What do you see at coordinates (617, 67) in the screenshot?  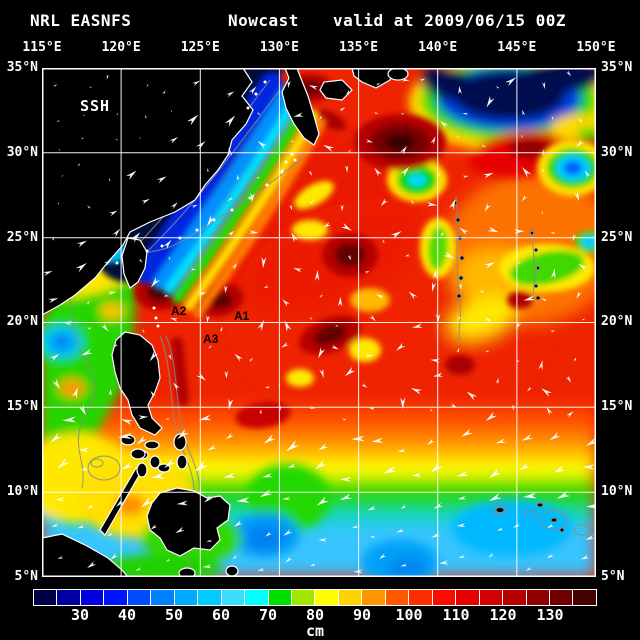 I see `lat-tick-label-right: 35°N` at bounding box center [617, 67].